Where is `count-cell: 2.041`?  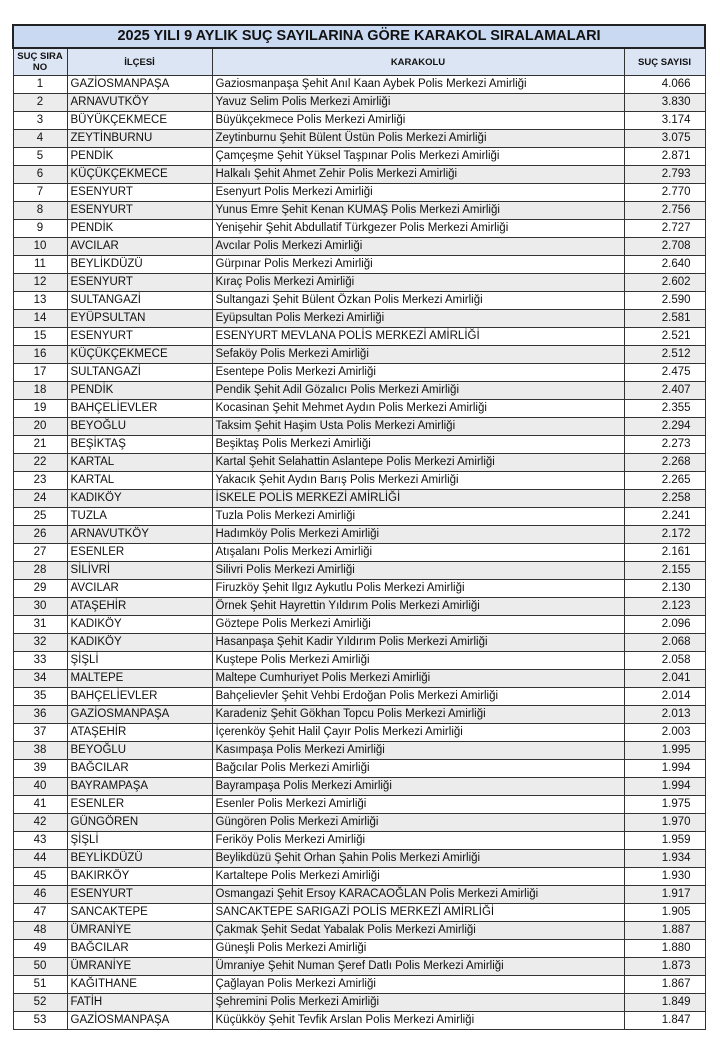 count-cell: 2.041 is located at coordinates (664, 678).